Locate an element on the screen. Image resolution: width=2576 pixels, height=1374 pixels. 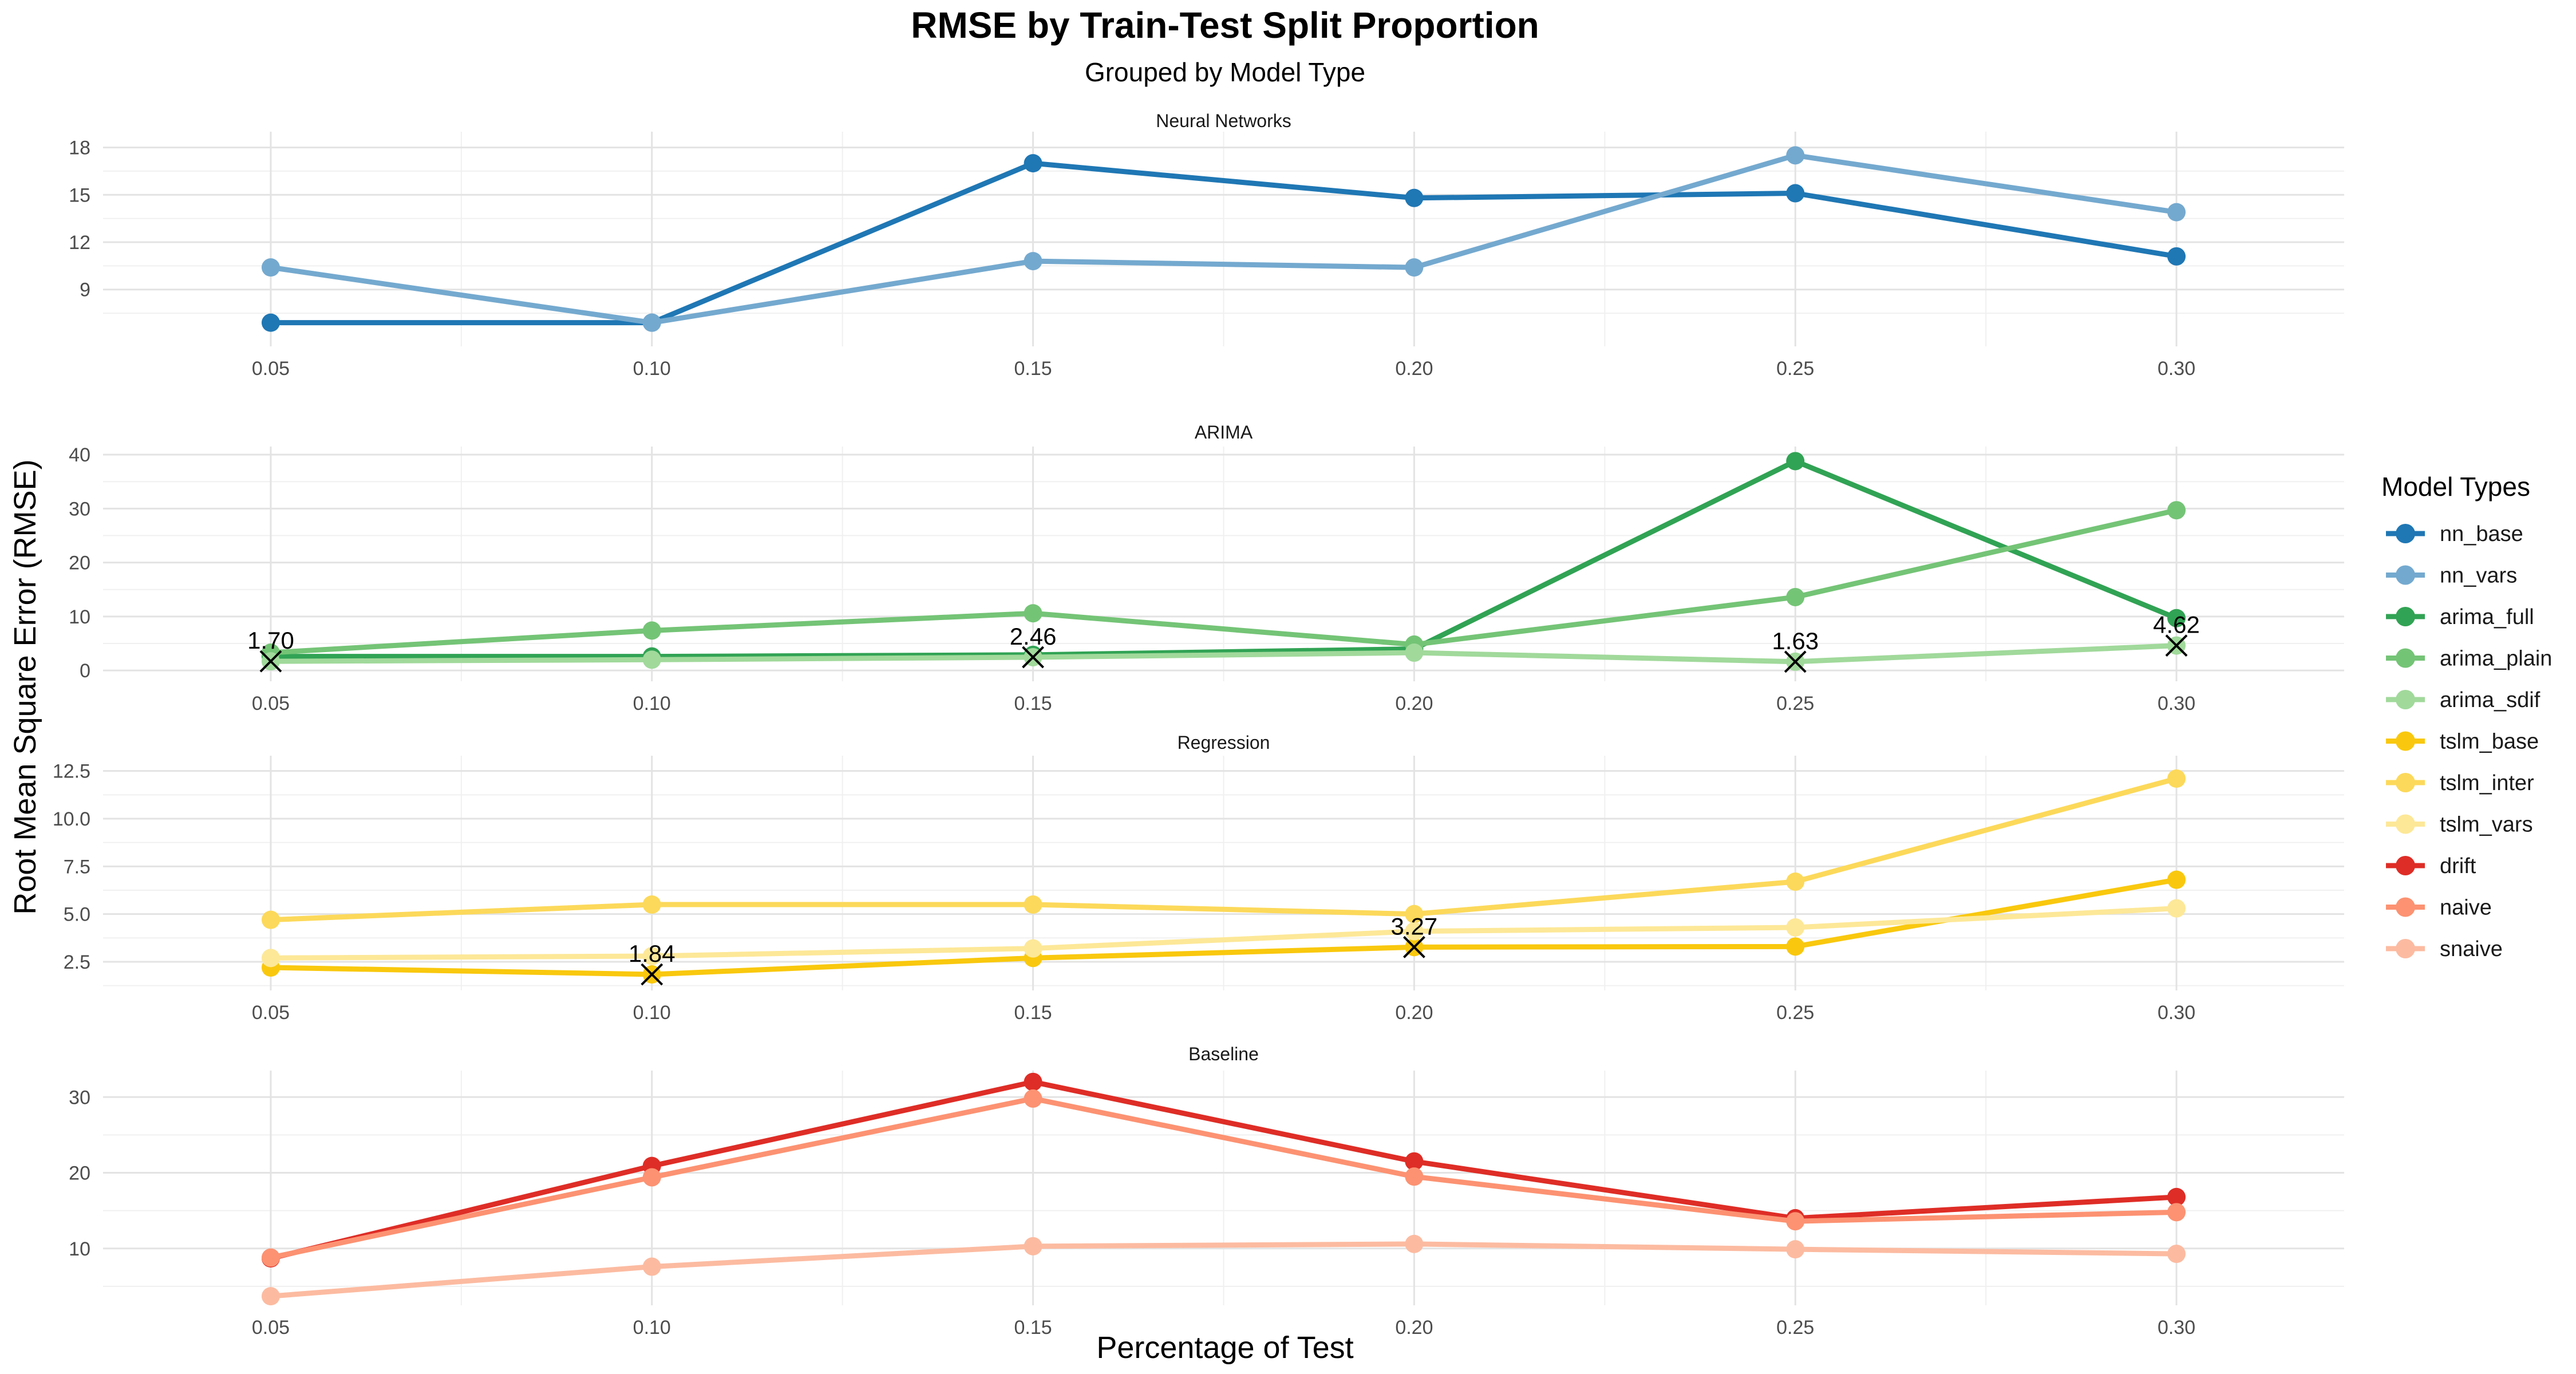
highlight-marker: 4.62 is located at coordinates (2176, 634).